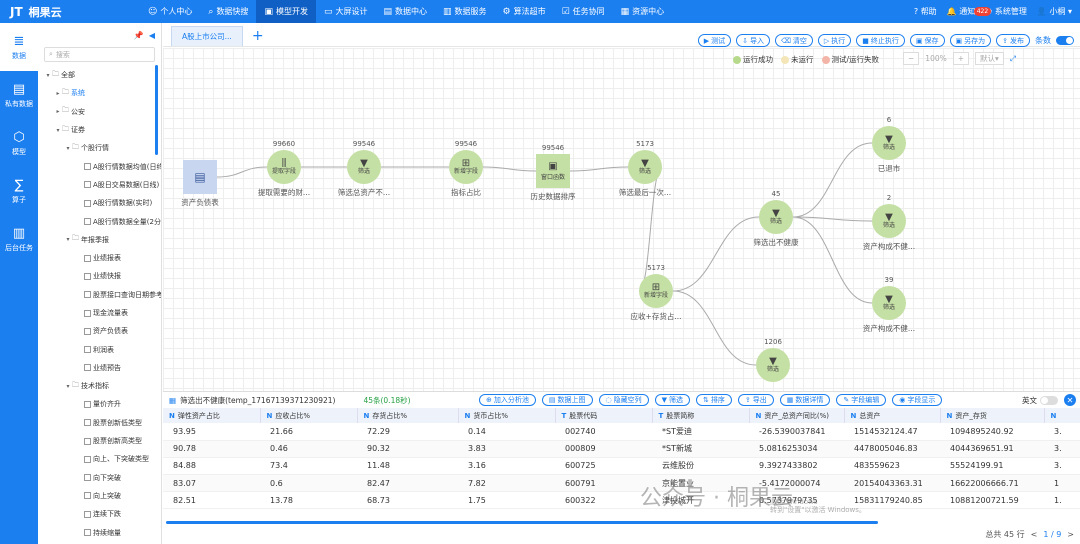 The image size is (1080, 544). What do you see at coordinates (138, 35) in the screenshot?
I see `pin-icon: 📌` at bounding box center [138, 35].